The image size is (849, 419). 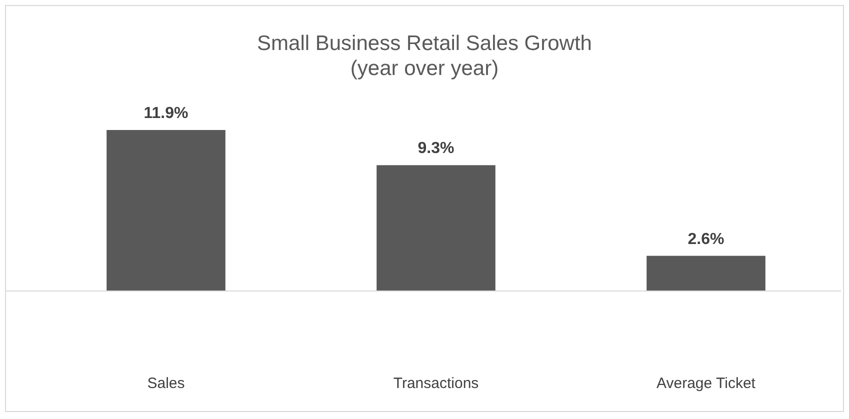 I want to click on x-tick-label: Transactions, so click(x=436, y=383).